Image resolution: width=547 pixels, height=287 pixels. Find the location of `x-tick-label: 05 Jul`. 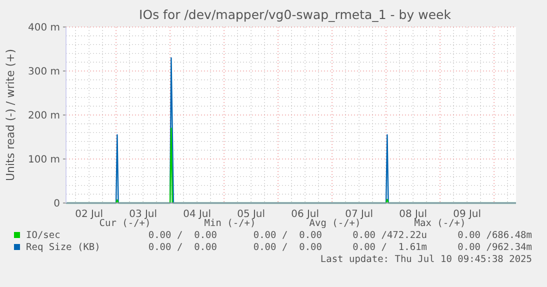

x-tick-label: 05 Jul is located at coordinates (251, 214).